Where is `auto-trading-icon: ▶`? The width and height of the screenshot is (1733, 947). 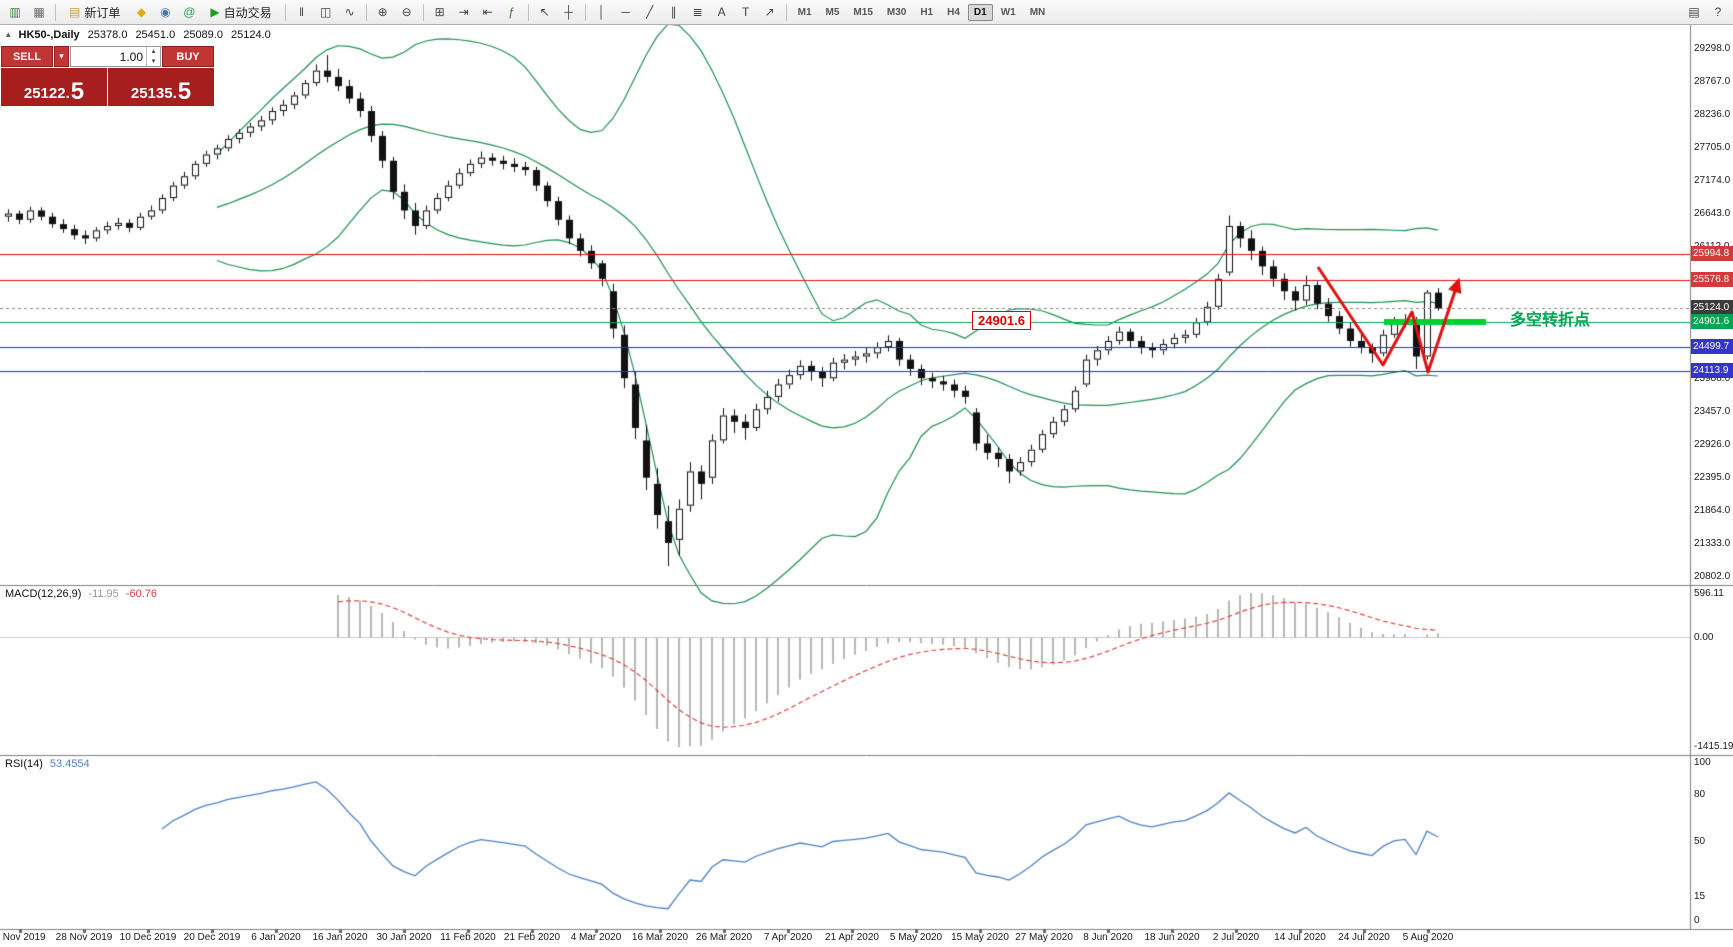 auto-trading-icon: ▶ is located at coordinates (215, 12).